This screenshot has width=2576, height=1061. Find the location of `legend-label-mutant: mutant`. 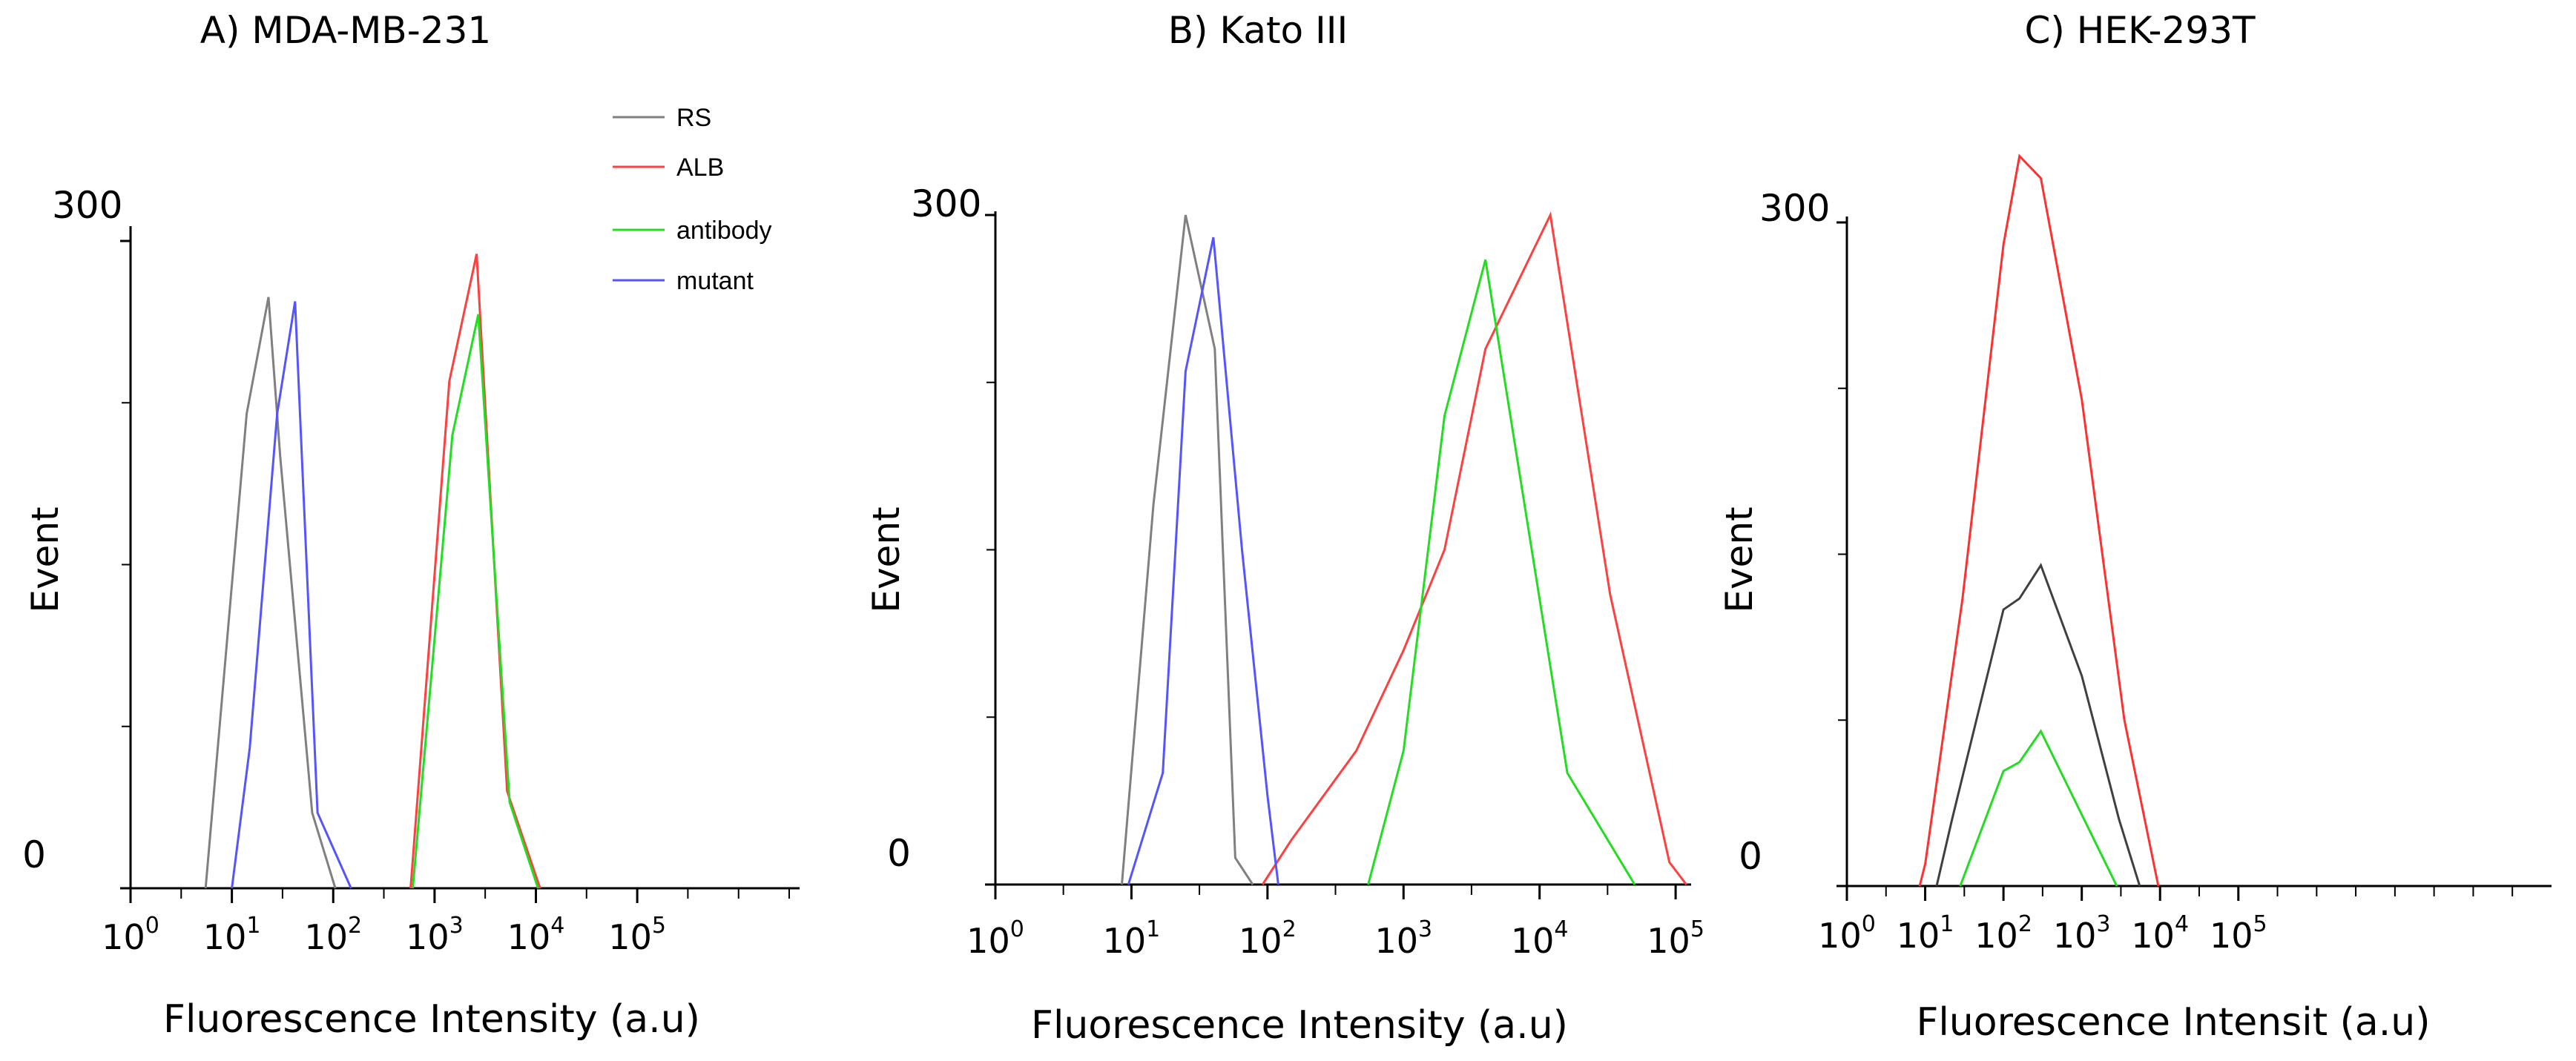

legend-label-mutant: mutant is located at coordinates (715, 281).